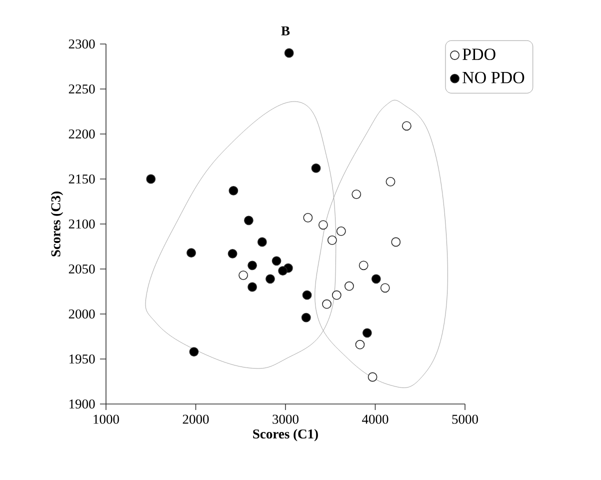 This screenshot has width=601, height=480. Describe the element at coordinates (465, 419) in the screenshot. I see `x-tick-label: 5000` at that location.